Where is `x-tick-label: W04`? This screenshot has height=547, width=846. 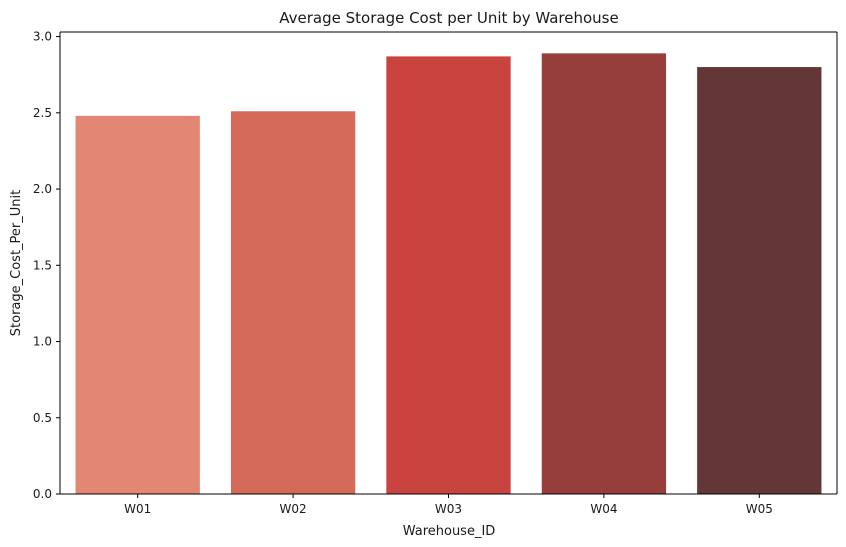
x-tick-label: W04 is located at coordinates (603, 509).